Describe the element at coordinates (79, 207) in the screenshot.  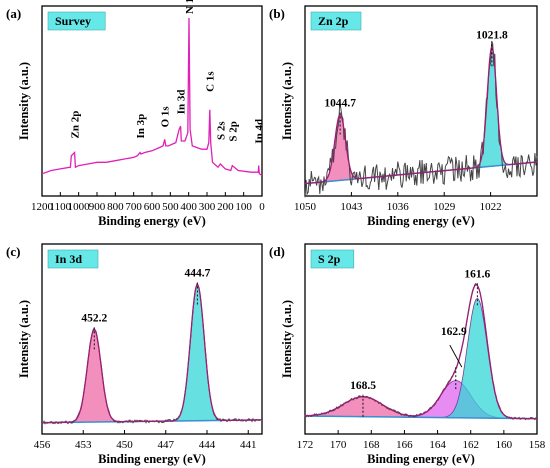
I see `x-tick-label: 1000` at that location.